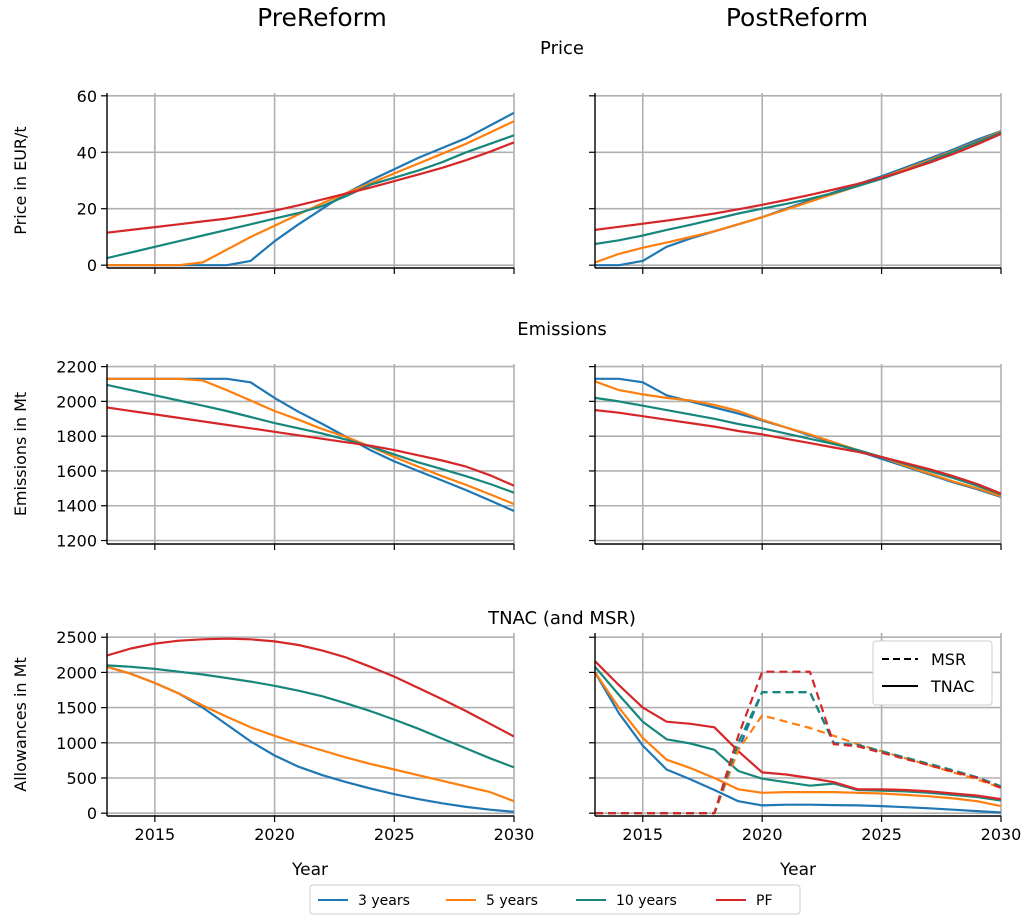  I want to click on series-line-10-years-msr, so click(798, 752).